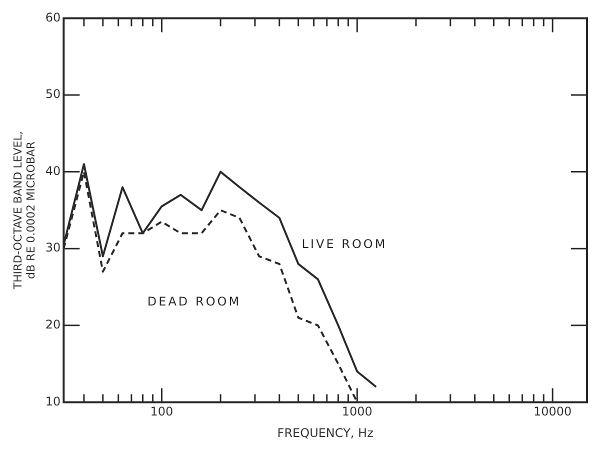 This screenshot has width=597, height=453. What do you see at coordinates (53, 171) in the screenshot?
I see `y-tick-label: 40` at bounding box center [53, 171].